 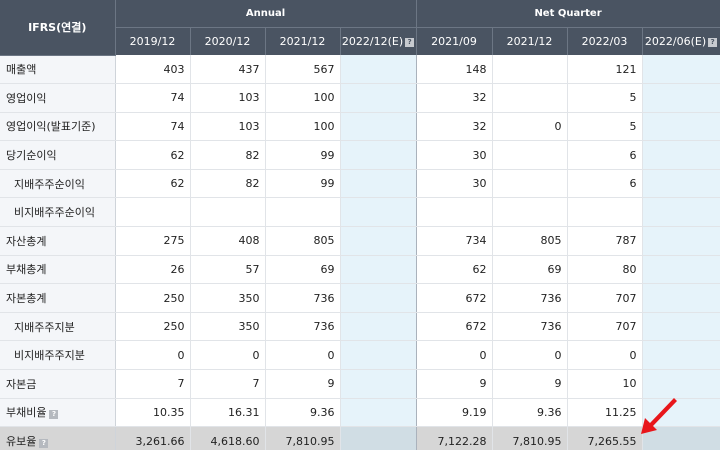 What do you see at coordinates (58, 70) in the screenshot?
I see `row-label: 매출액` at bounding box center [58, 70].